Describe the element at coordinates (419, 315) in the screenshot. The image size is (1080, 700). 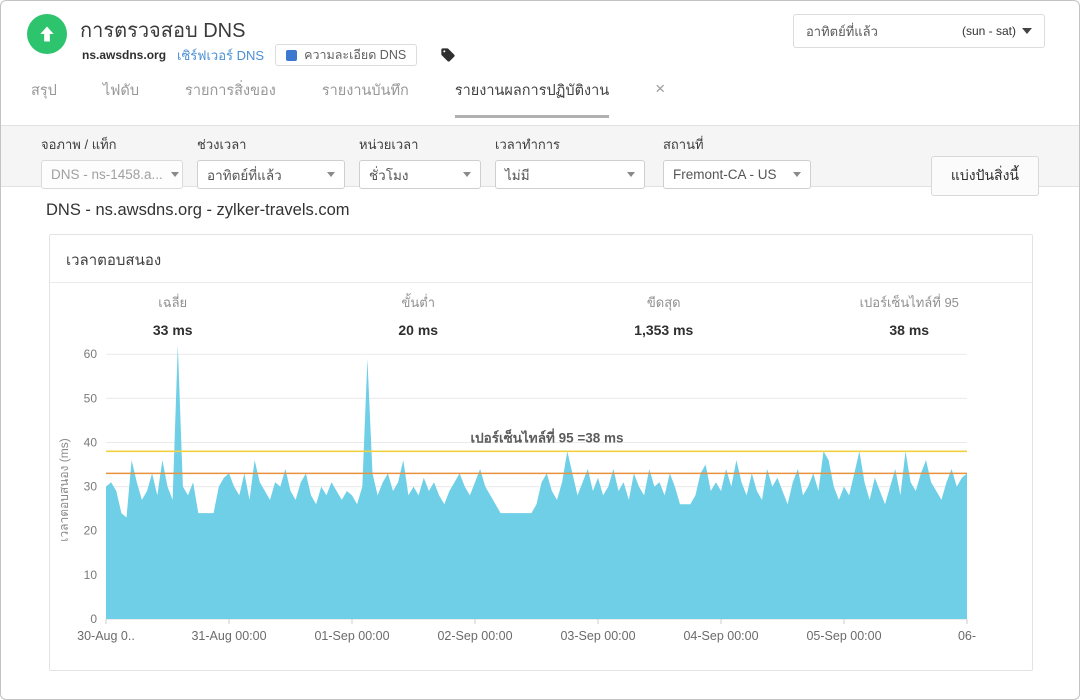
I see `stat-minimum: ขั้นต่ำ 20 ms` at that location.